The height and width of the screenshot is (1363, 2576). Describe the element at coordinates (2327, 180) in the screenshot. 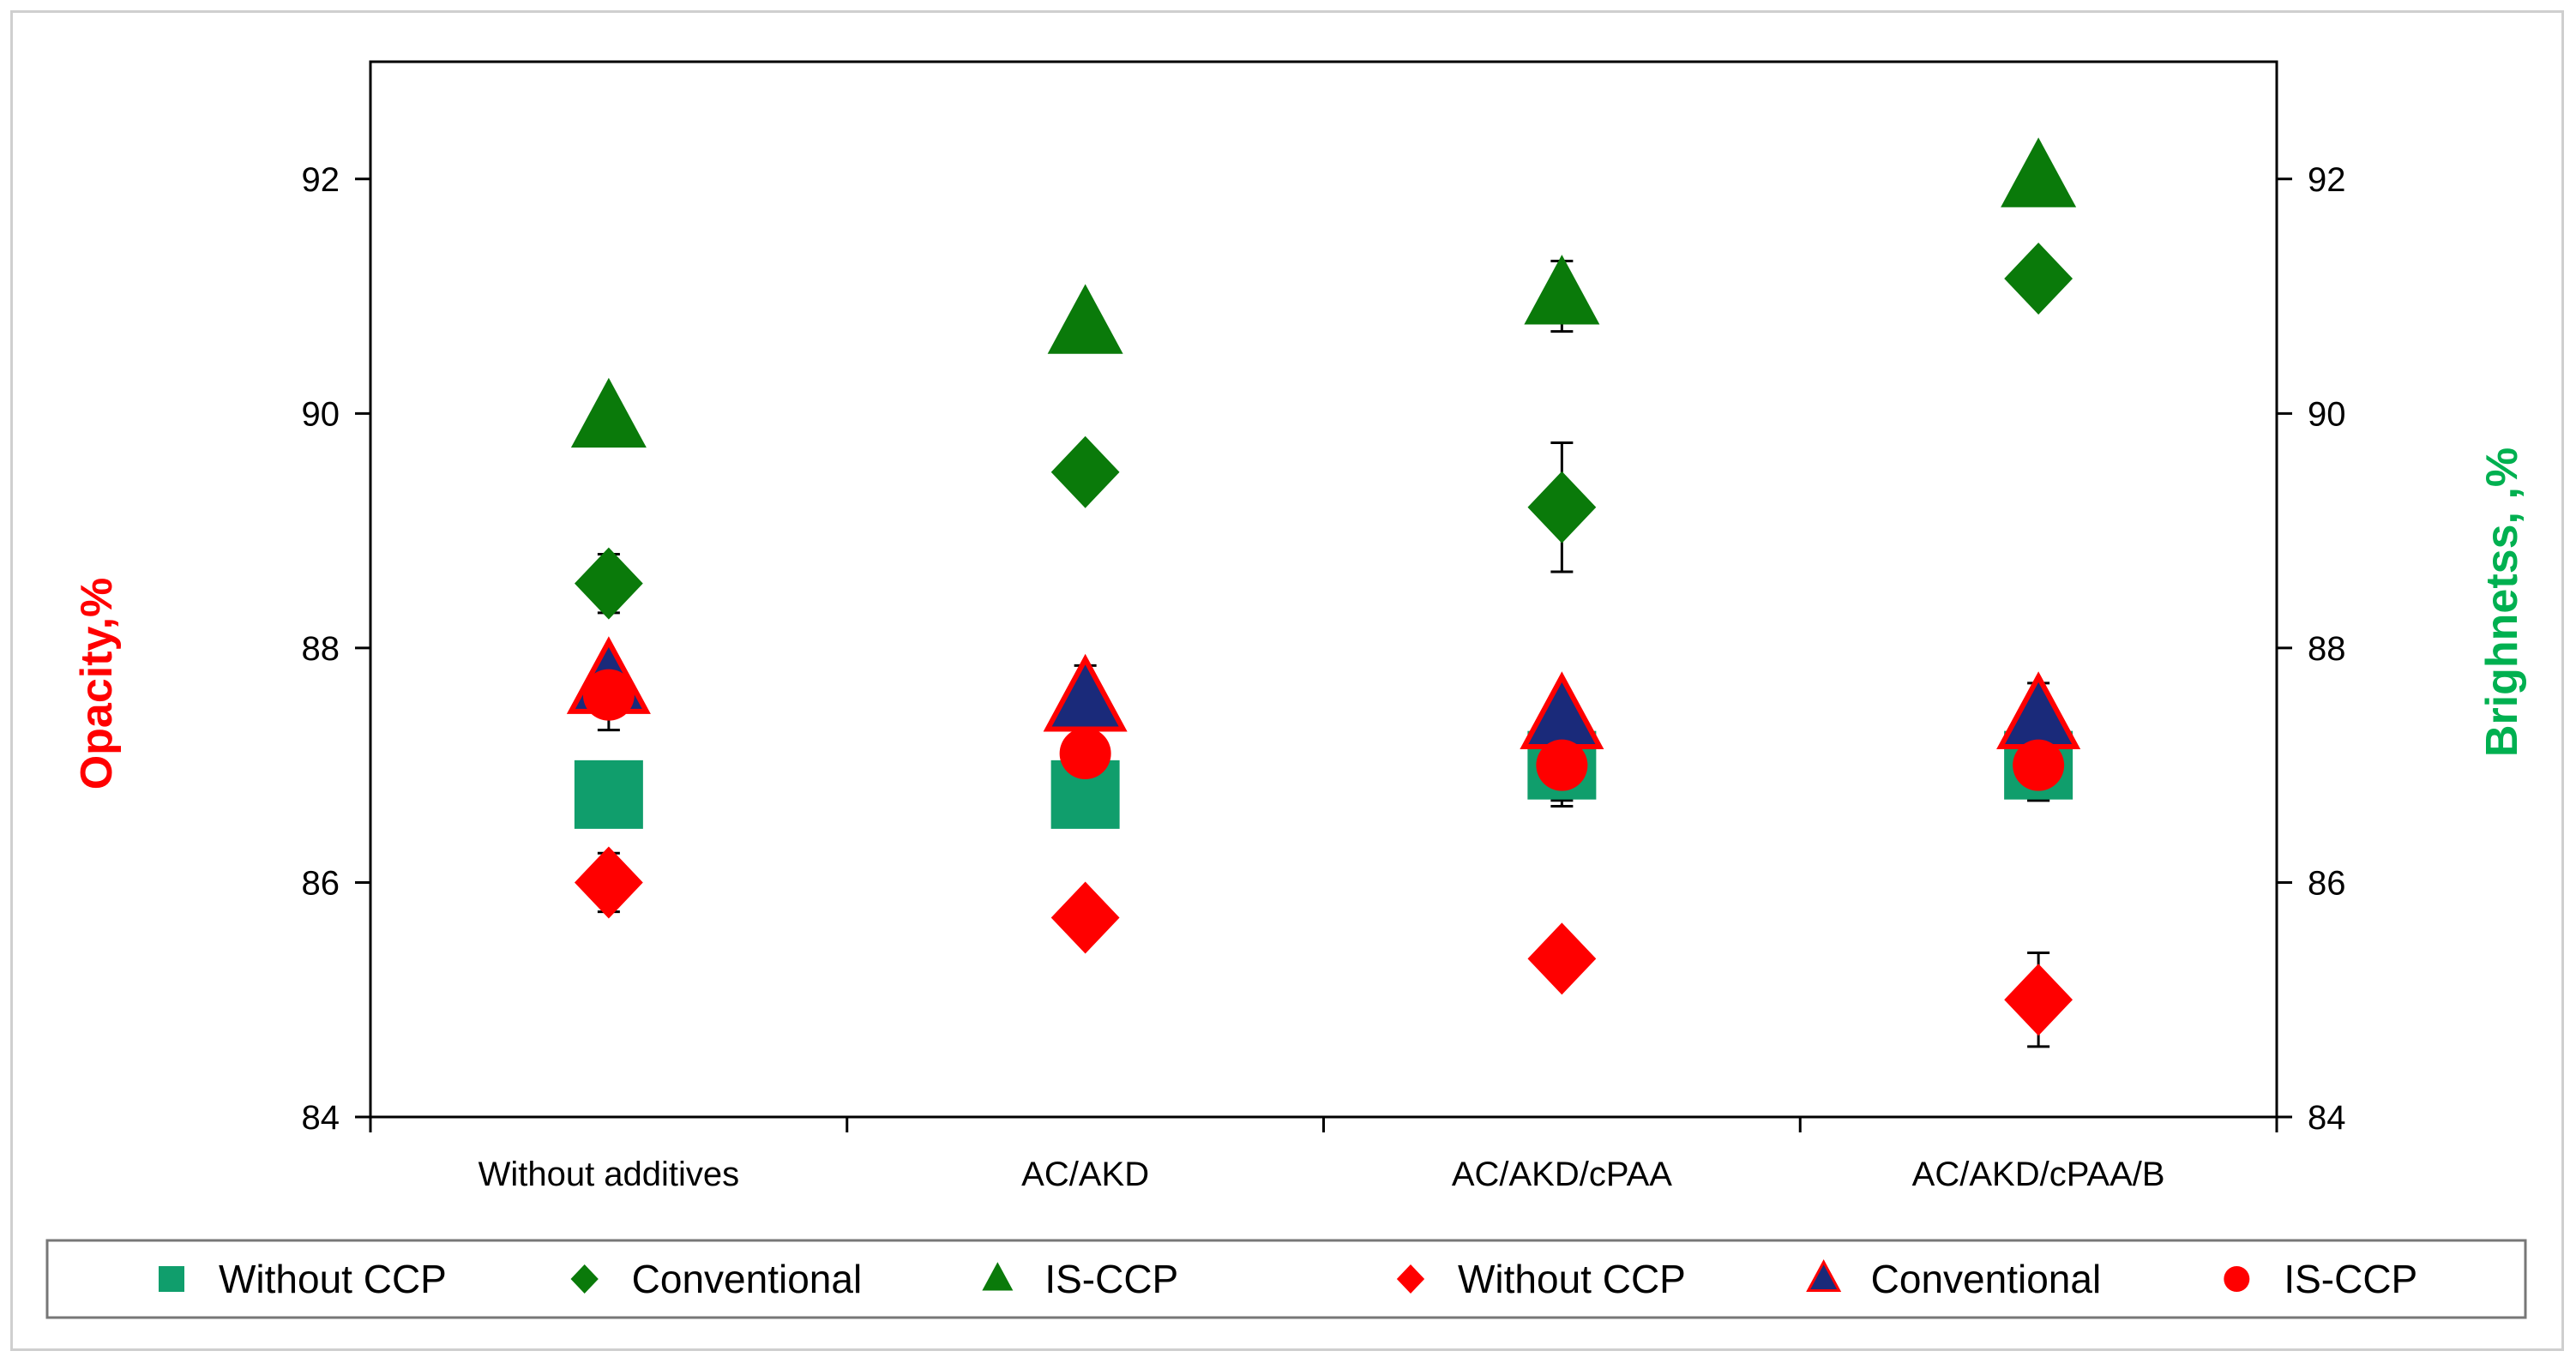

I see `y-right-tick-label: 92` at that location.